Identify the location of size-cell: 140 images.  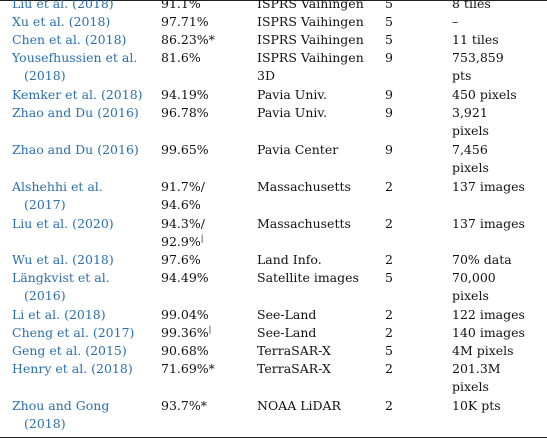
(488, 333).